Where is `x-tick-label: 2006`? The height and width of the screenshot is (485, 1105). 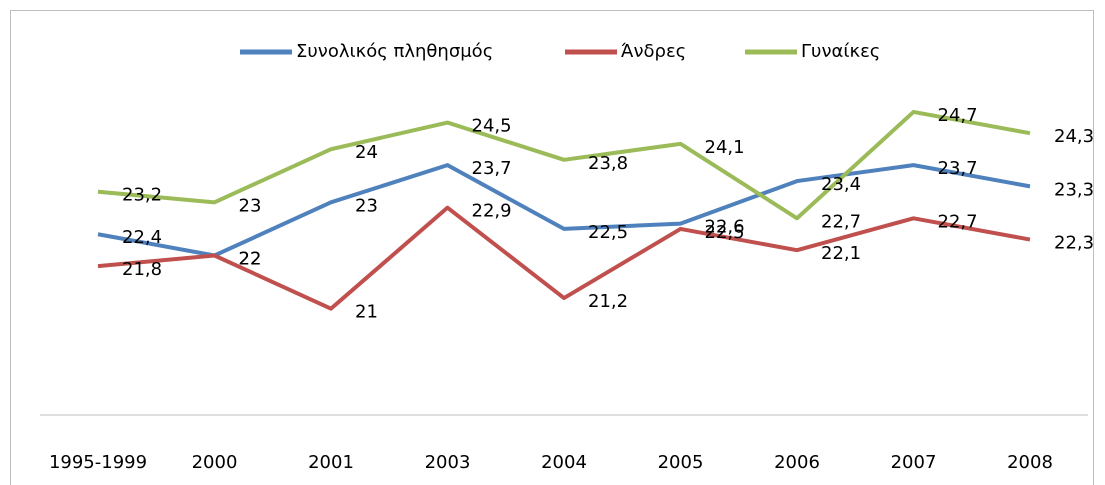
x-tick-label: 2006 is located at coordinates (797, 462).